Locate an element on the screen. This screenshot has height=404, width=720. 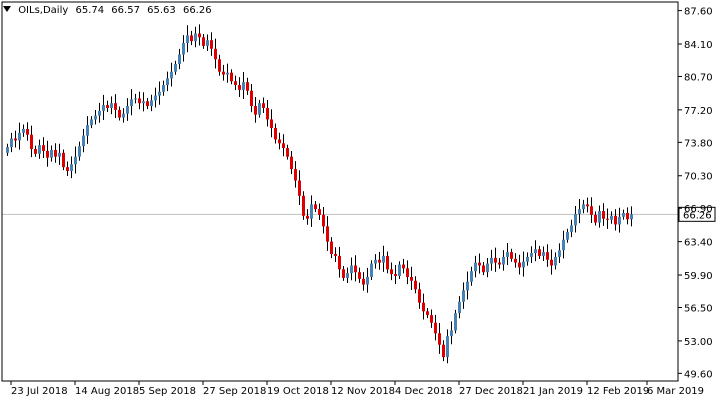
dropdown-triangle-icon is located at coordinates (7, 9).